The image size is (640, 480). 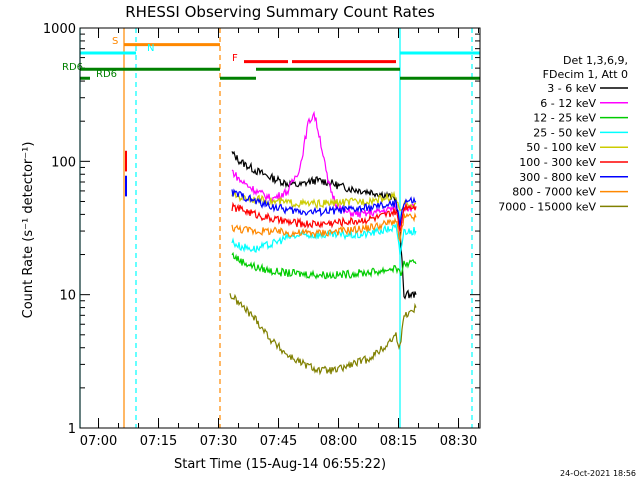 What do you see at coordinates (568, 103) in the screenshot?
I see `legend-entry-label: 6 - 12 keV` at bounding box center [568, 103].